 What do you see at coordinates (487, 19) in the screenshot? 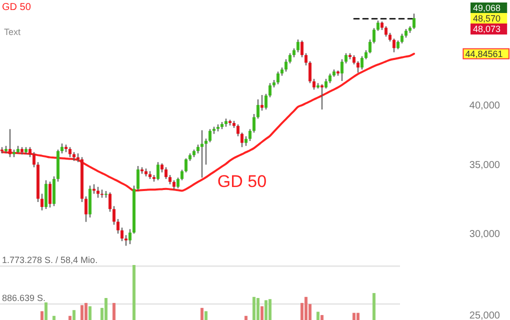
I see `text: 48,570` at bounding box center [487, 19].